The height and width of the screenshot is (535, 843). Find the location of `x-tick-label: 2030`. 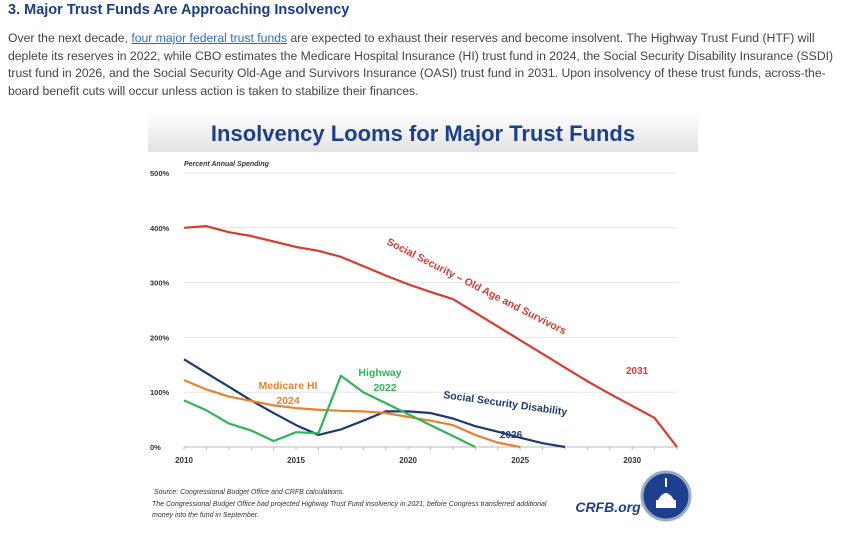

x-tick-label: 2030 is located at coordinates (632, 460).